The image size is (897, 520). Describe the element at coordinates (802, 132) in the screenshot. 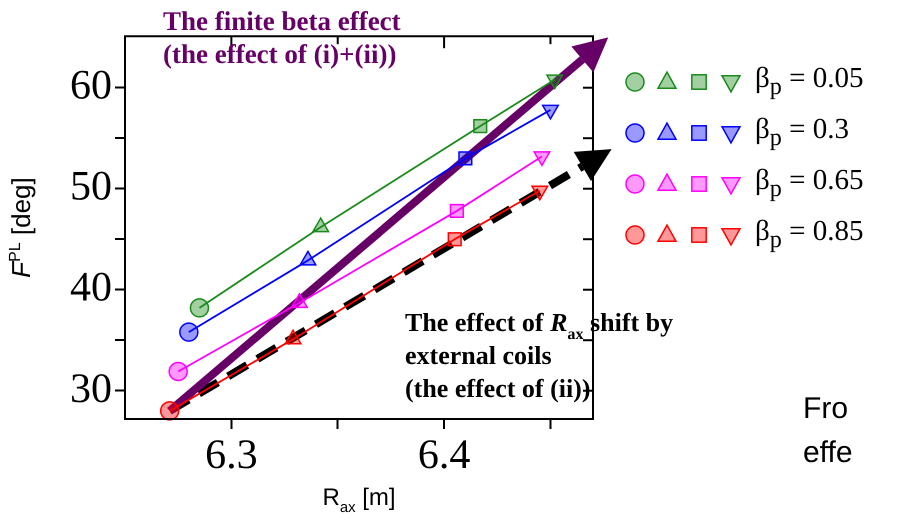

I see `legend-label: β$_{p}$ = 0.3` at that location.